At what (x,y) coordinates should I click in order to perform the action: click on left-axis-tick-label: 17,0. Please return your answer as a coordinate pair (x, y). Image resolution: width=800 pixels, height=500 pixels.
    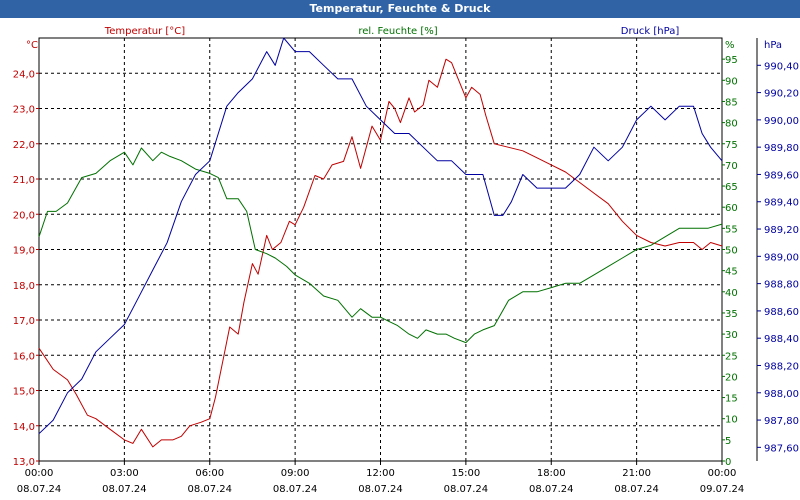
    Looking at the image, I should click on (24, 321).